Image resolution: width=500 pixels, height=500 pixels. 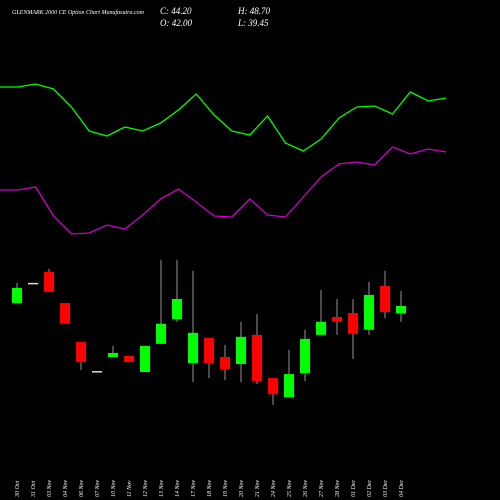 What do you see at coordinates (177, 488) in the screenshot?
I see `x-tick-label: 14 Nov` at bounding box center [177, 488].